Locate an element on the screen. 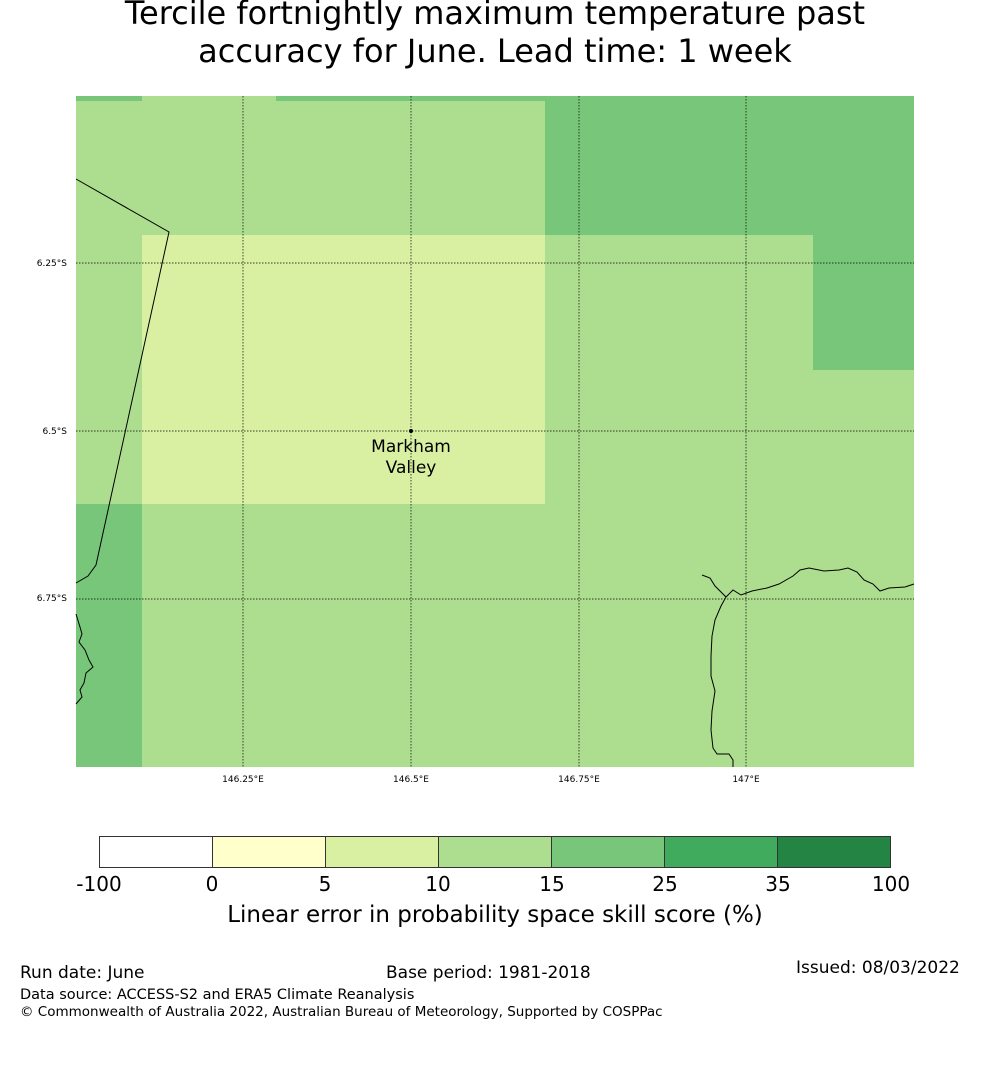  location-label-line-2: Valley is located at coordinates (411, 468).